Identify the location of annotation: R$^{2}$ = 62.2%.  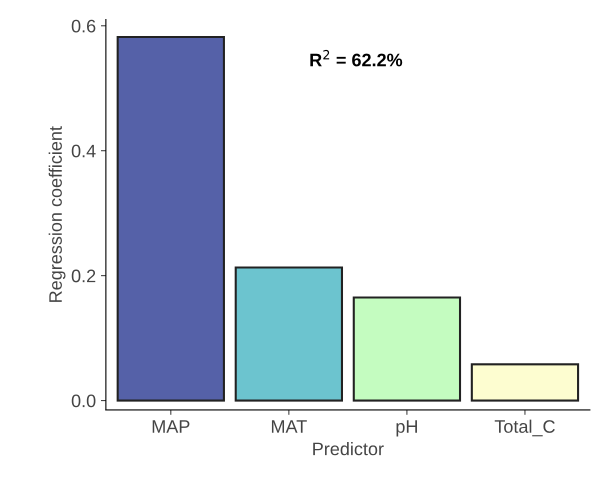
(356, 58).